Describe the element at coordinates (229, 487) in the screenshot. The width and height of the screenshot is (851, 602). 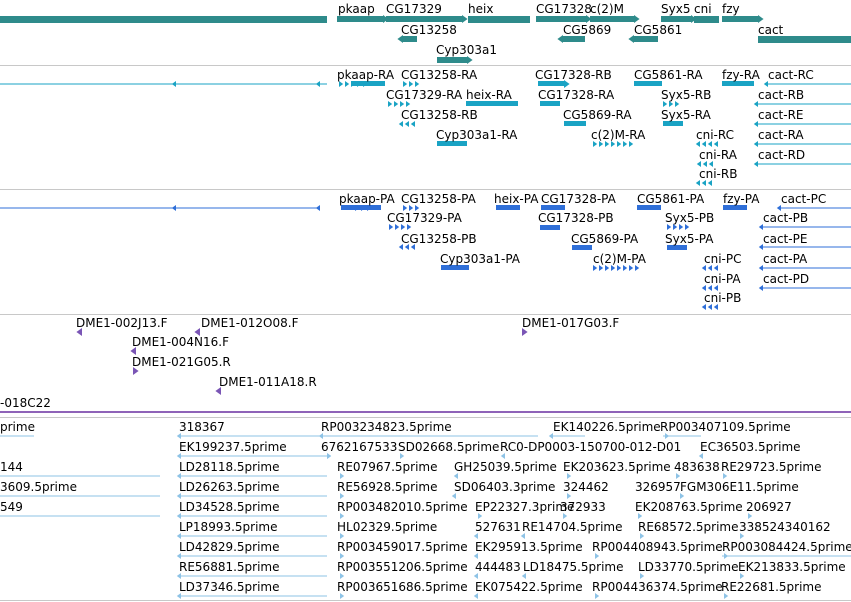
I see `est-label: LD26263.5prime` at that location.